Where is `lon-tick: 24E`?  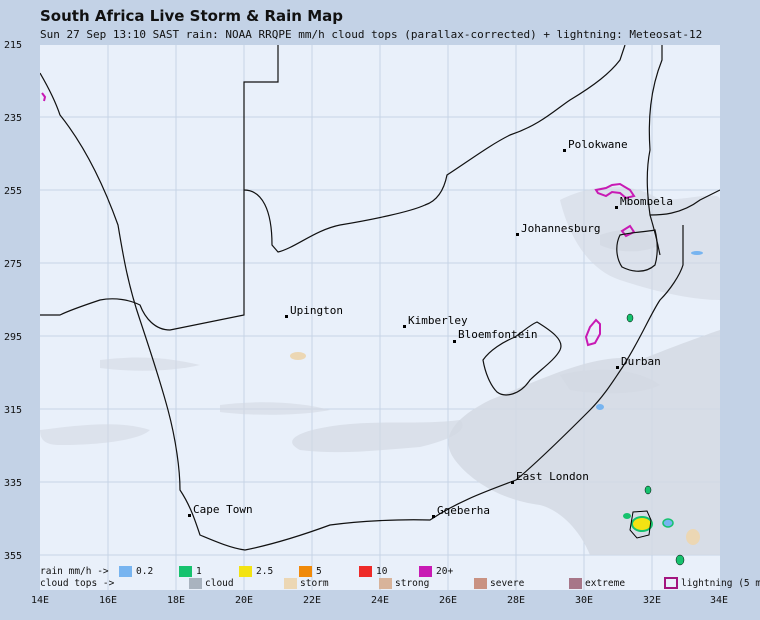
lon-tick: 24E is located at coordinates (380, 600).